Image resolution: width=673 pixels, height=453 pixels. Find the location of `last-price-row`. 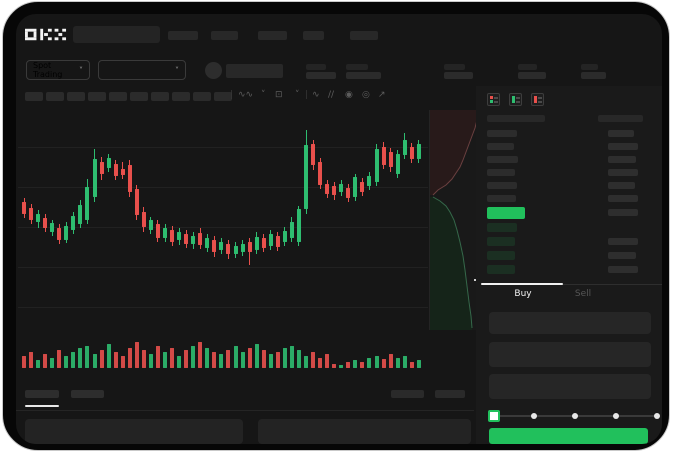

last-price-row is located at coordinates (506, 213).